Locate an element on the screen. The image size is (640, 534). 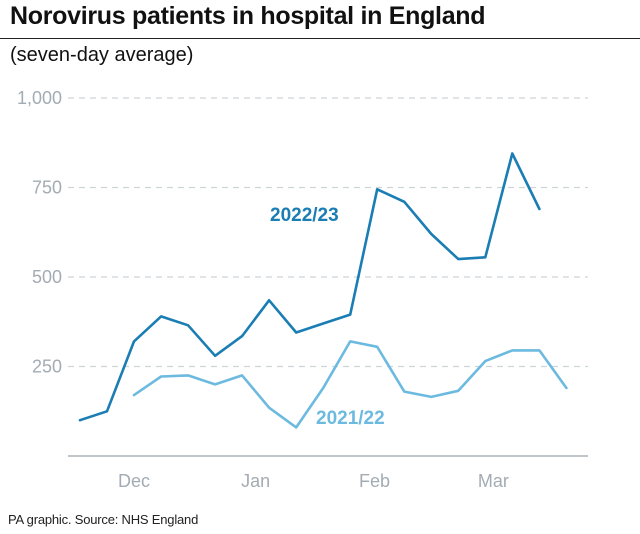
x-tick-label: Feb is located at coordinates (374, 481).